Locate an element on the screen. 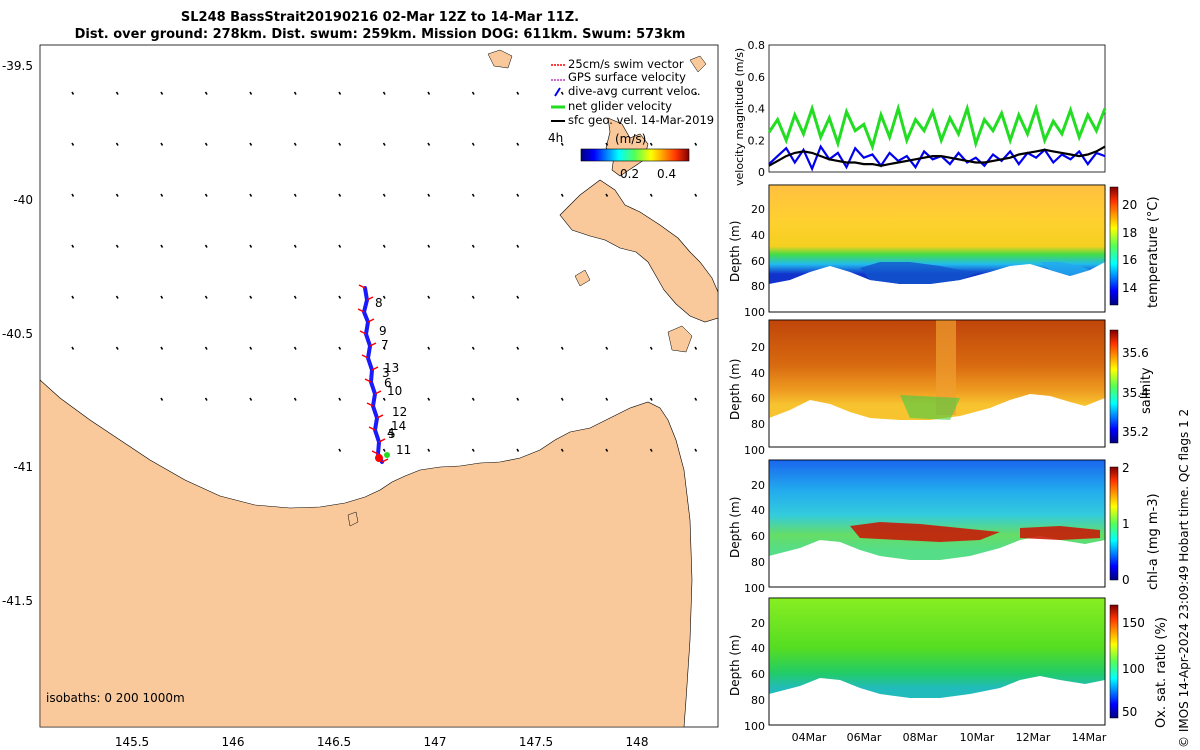 Image resolution: width=1200 pixels, height=750 pixels. colorbar-unit: (m/s) is located at coordinates (630, 139).